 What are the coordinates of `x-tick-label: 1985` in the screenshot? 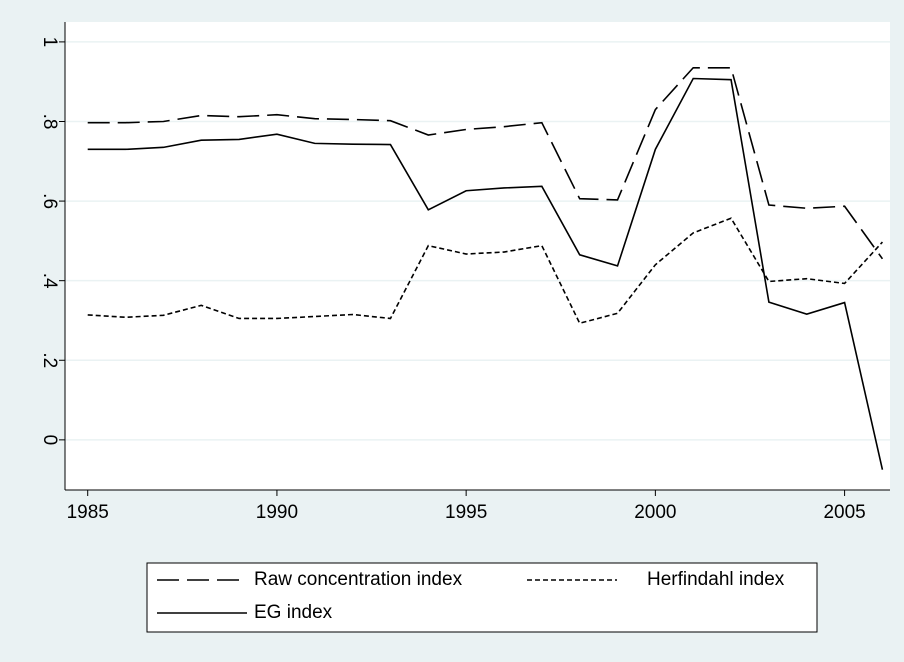 It's located at (88, 512).